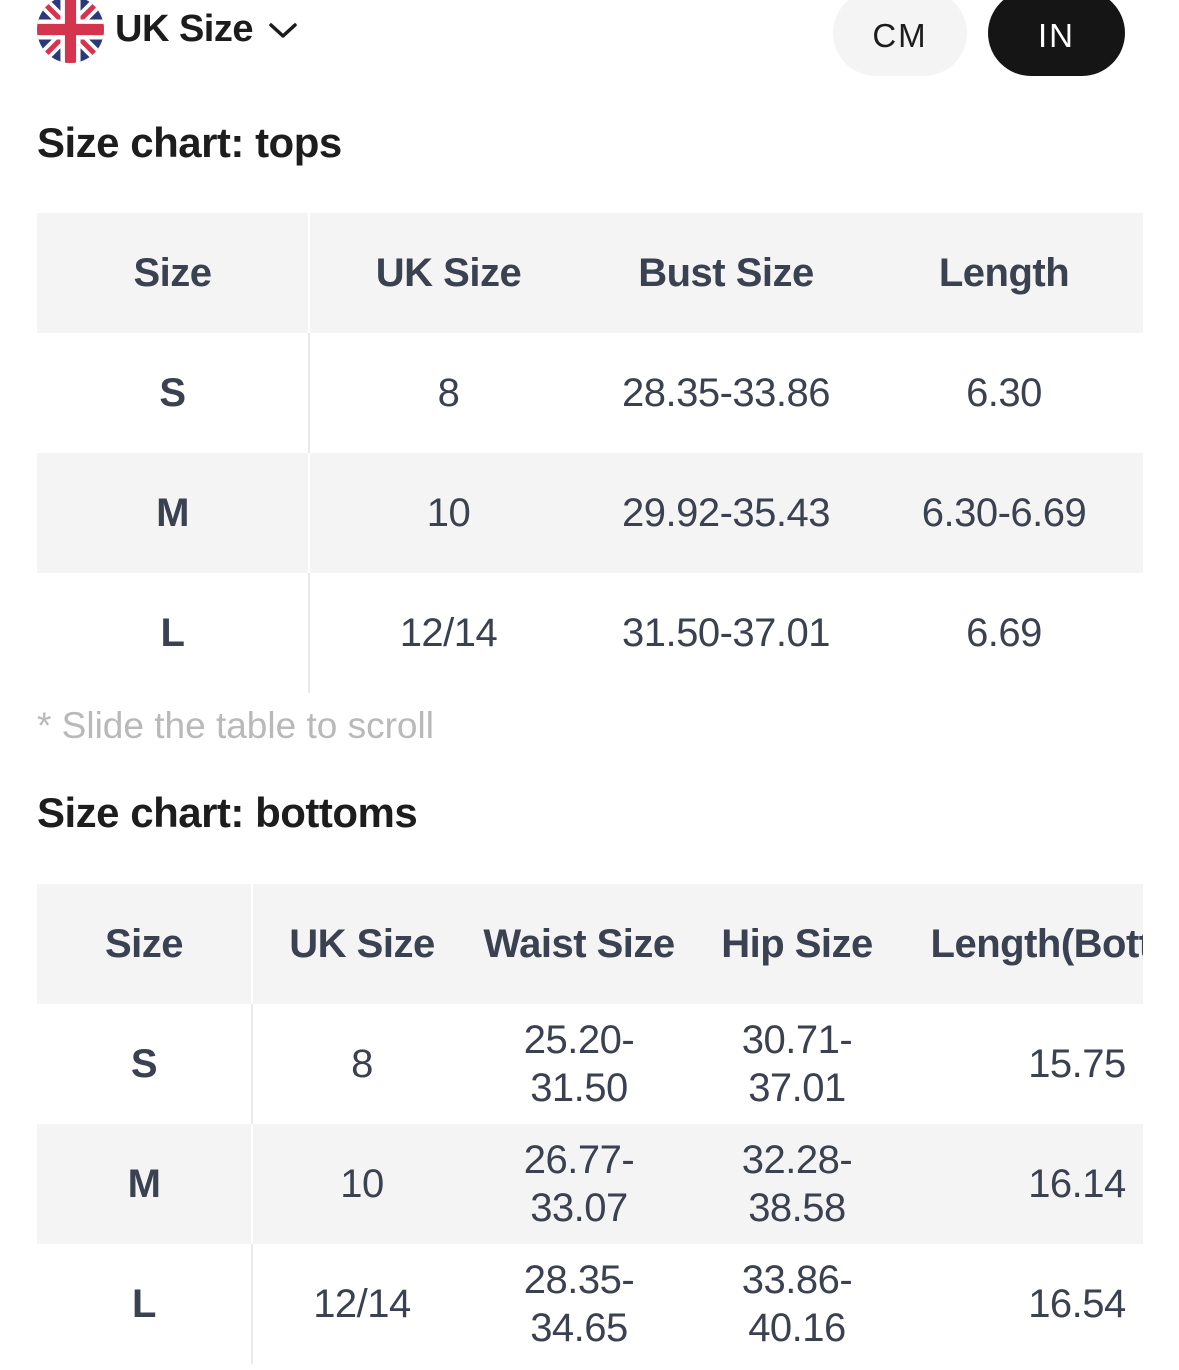 The width and height of the screenshot is (1179, 1370). Describe the element at coordinates (184, 29) in the screenshot. I see `region-size-label: UK Size` at that location.